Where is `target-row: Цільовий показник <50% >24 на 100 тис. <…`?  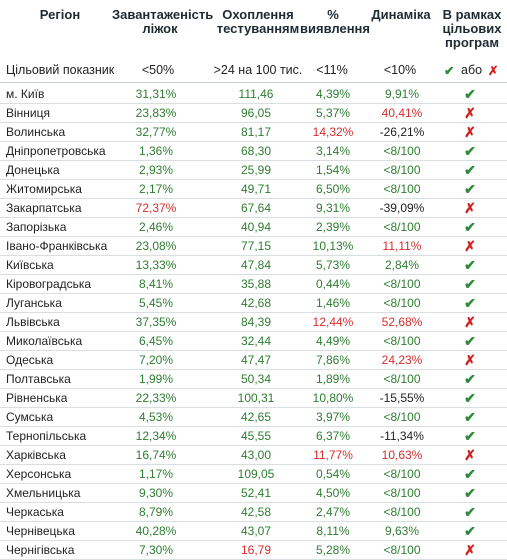
target-row: Цільовий показник <50% >24 на 100 тис. <… is located at coordinates (253, 71).